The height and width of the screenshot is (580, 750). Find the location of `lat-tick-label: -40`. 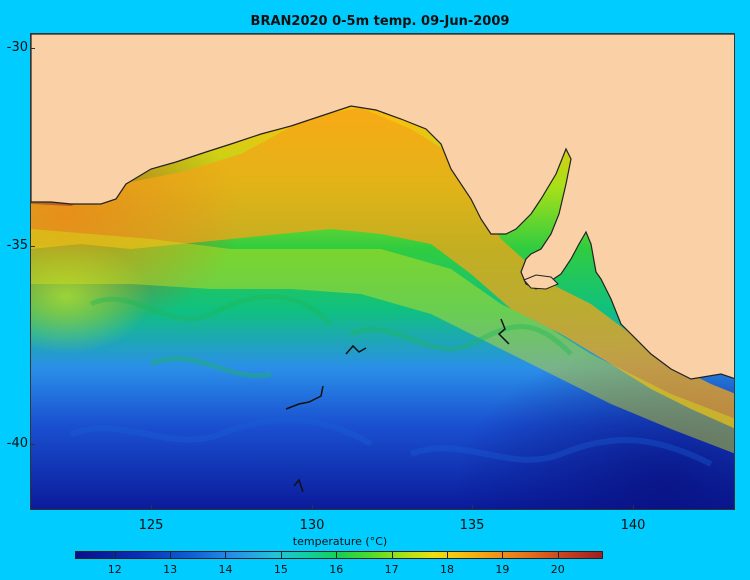

lat-tick-label: -40 is located at coordinates (17, 443).